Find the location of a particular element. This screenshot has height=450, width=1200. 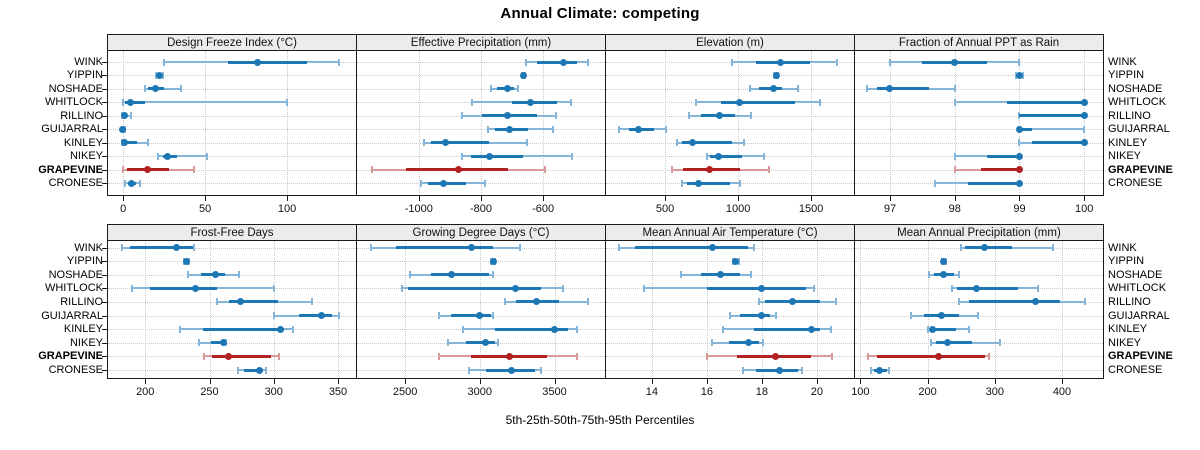

site-label-left: CRONESE is located at coordinates (75, 370).